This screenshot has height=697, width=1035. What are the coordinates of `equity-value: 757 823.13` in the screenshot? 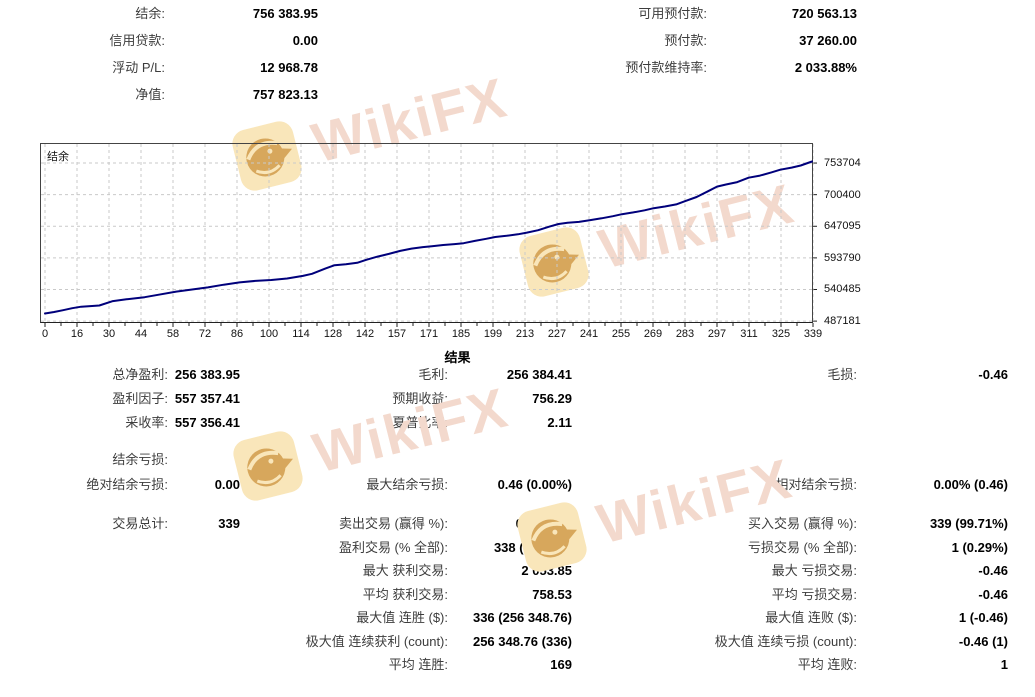 It's located at (285, 94).